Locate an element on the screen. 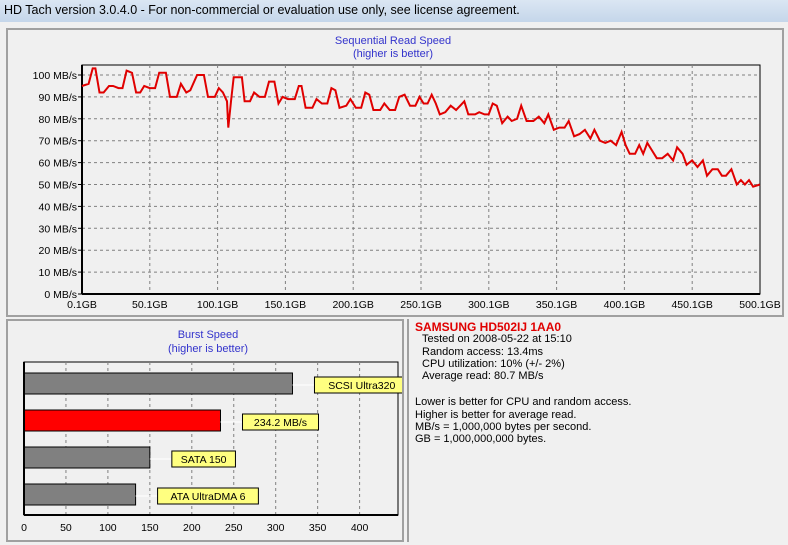 This screenshot has height=545, width=788. x-tick-label: 100 is located at coordinates (108, 528).